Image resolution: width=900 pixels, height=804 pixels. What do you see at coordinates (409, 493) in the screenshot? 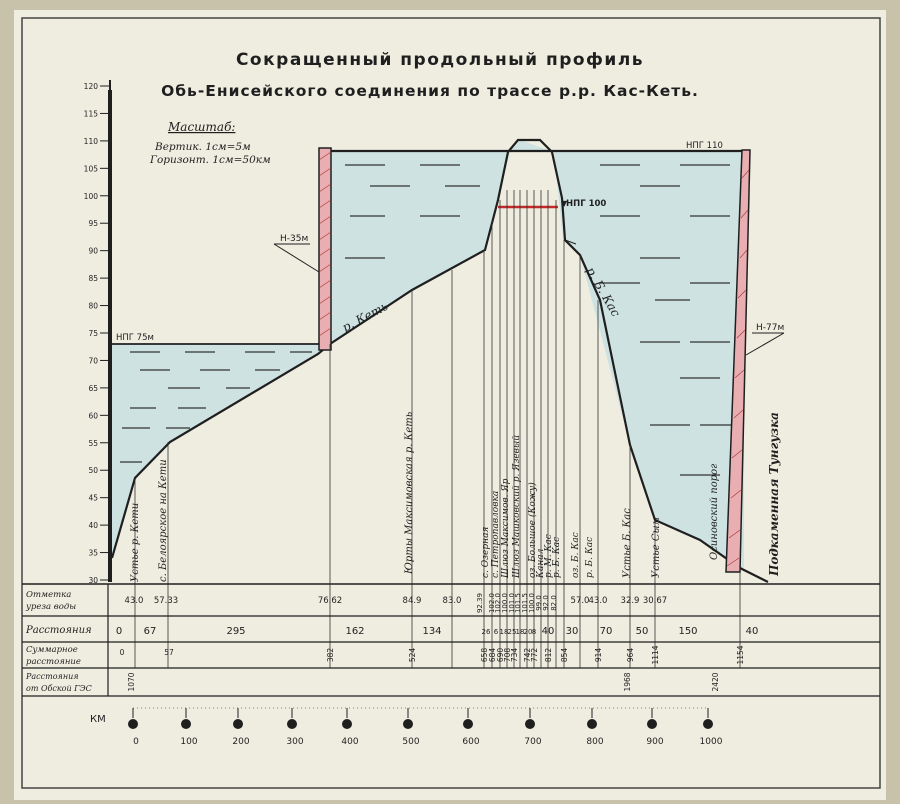
I see `station-label: Юрты Максимовская р. Кеть` at bounding box center [409, 493].